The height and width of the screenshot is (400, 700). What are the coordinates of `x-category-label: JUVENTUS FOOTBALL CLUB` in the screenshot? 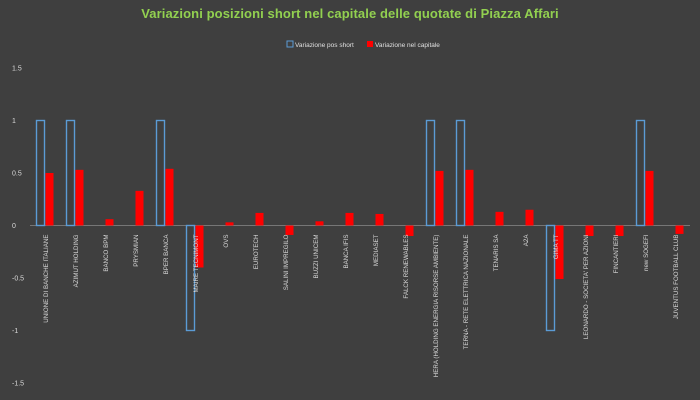 It's located at (676, 277).